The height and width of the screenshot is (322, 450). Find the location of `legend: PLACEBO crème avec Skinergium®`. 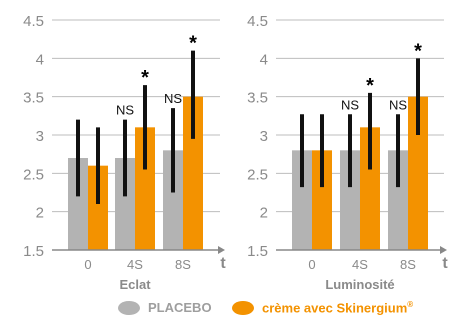

legend: PLACEBO crème avec Skinergium® is located at coordinates (225, 311).